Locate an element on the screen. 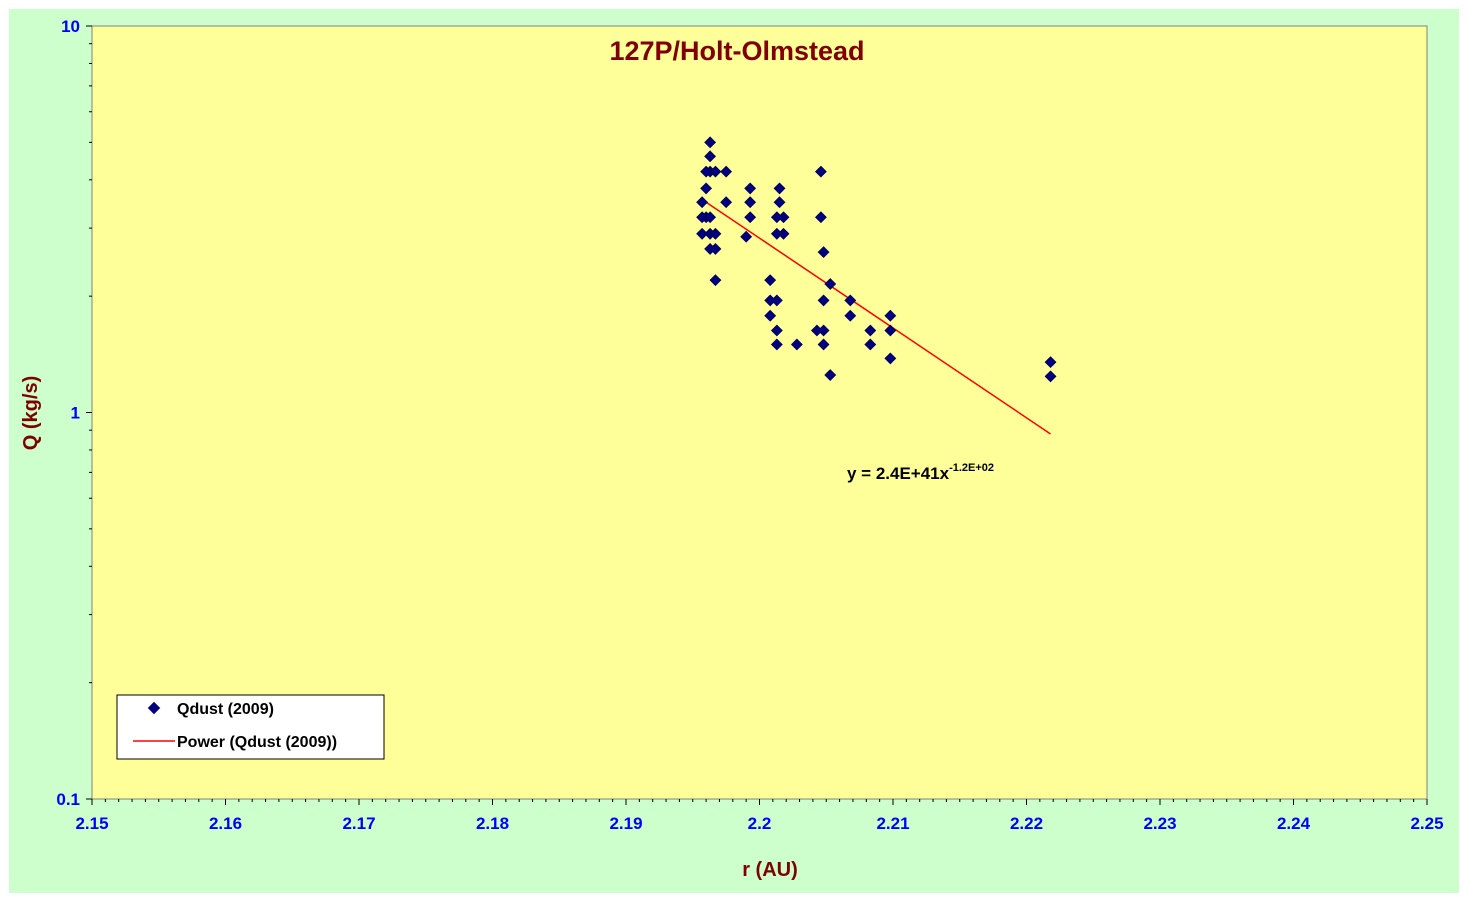 The width and height of the screenshot is (1466, 901). x-tick-label: 2.15 is located at coordinates (91, 823).